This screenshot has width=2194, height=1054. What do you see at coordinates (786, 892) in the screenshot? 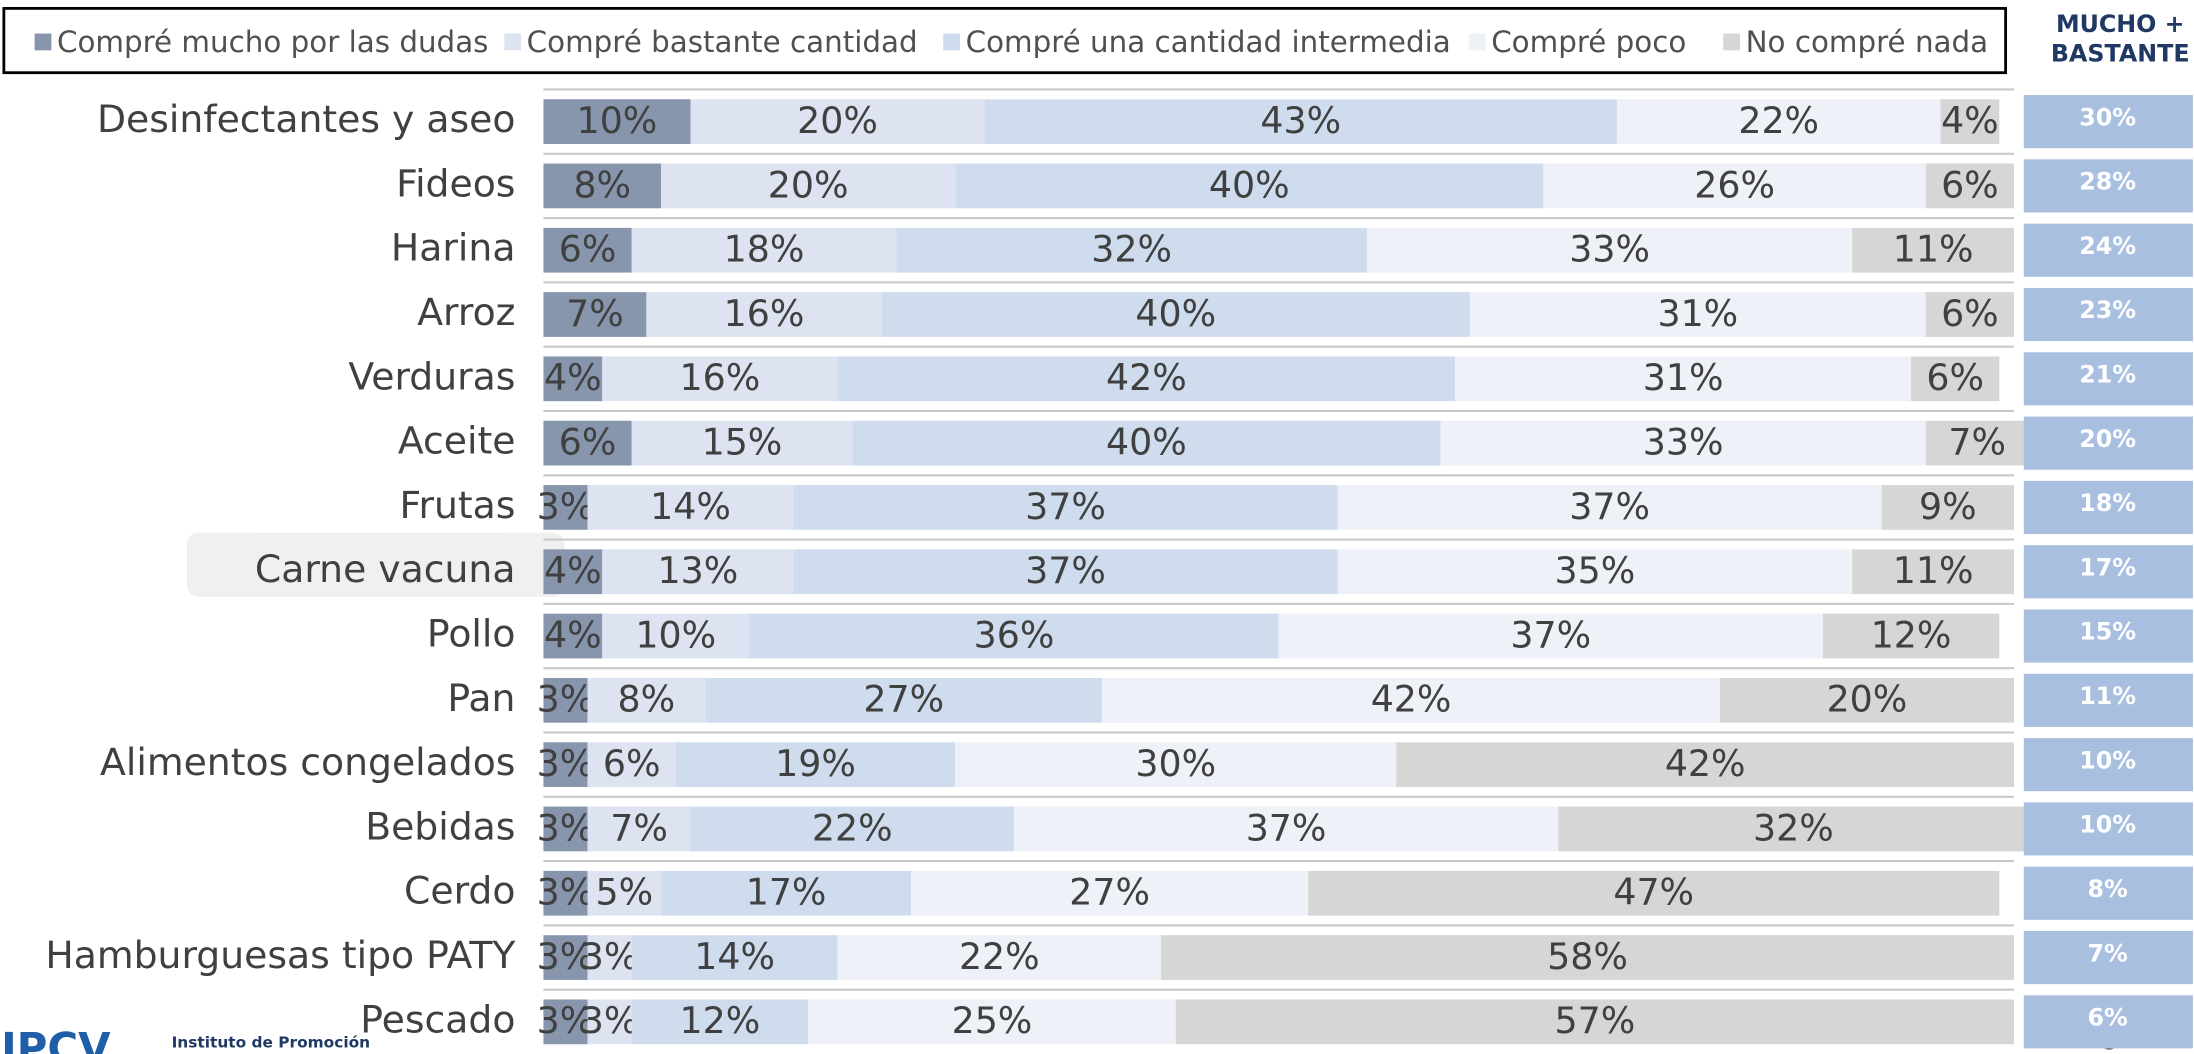
I see `segment-label: 17%` at bounding box center [786, 892].